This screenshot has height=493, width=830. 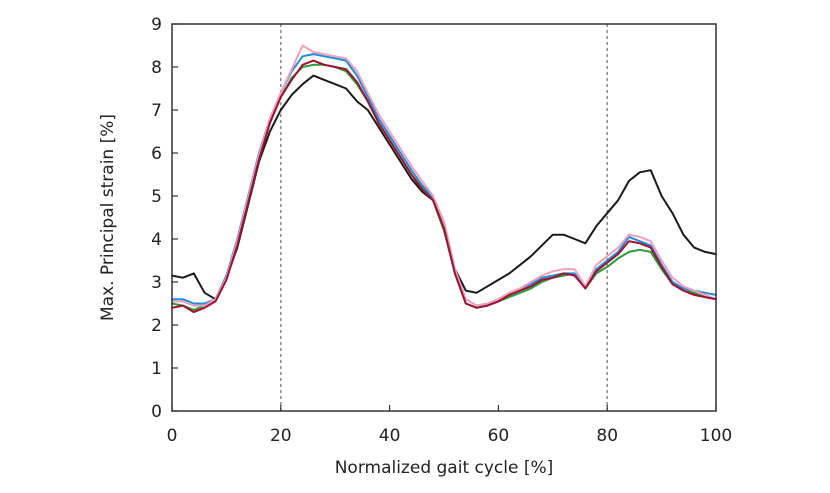 I want to click on x-tick-label: 20, so click(x=281, y=436).